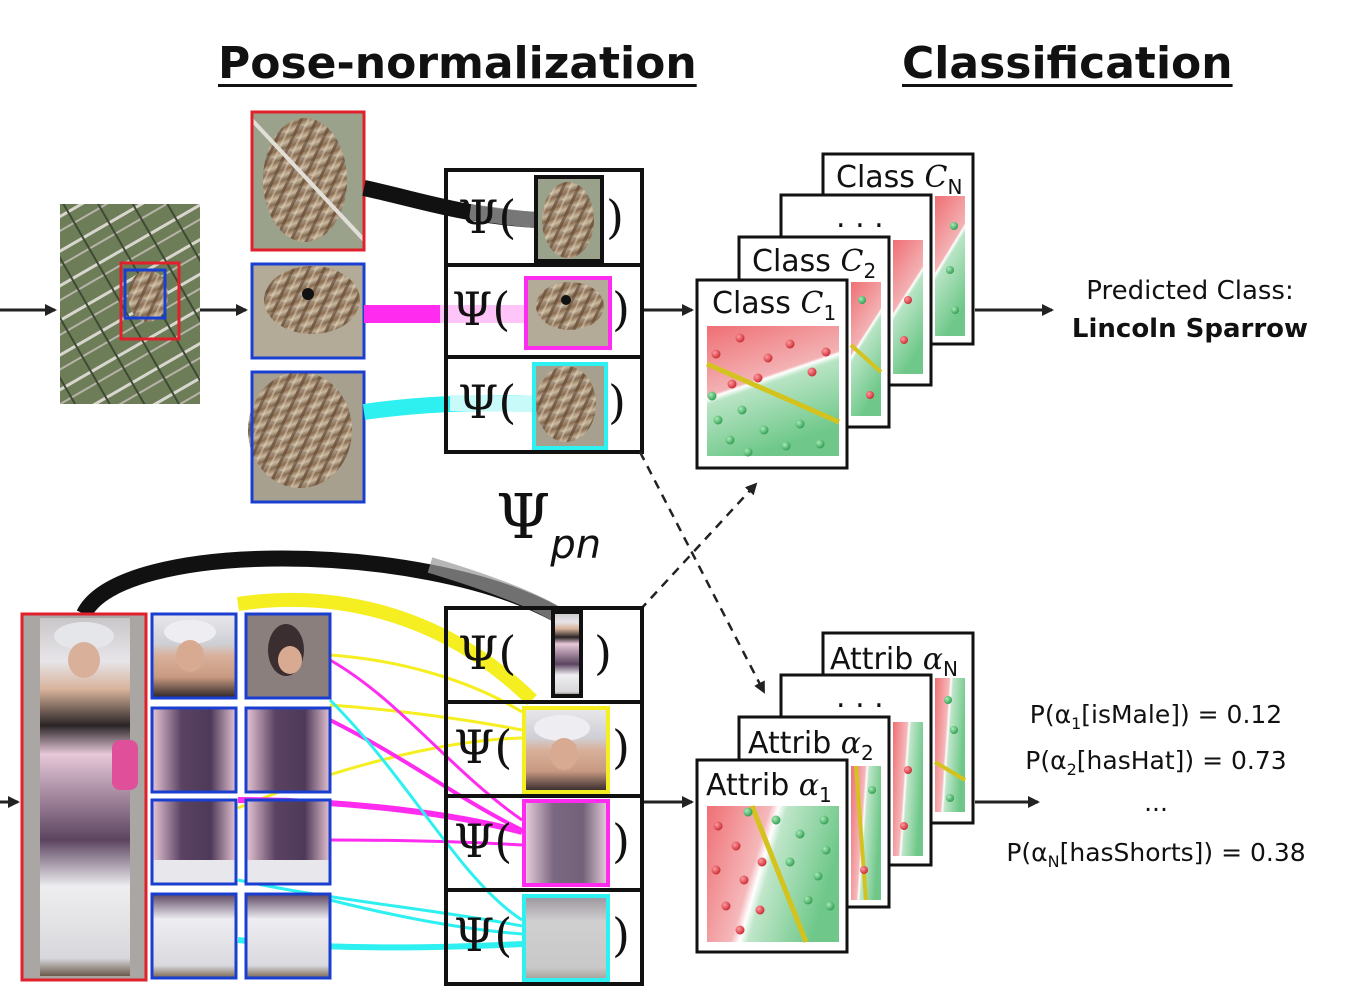 Image resolution: width=1352 pixels, height=1004 pixels. I want to click on person-crop-torso-left, so click(194, 750).